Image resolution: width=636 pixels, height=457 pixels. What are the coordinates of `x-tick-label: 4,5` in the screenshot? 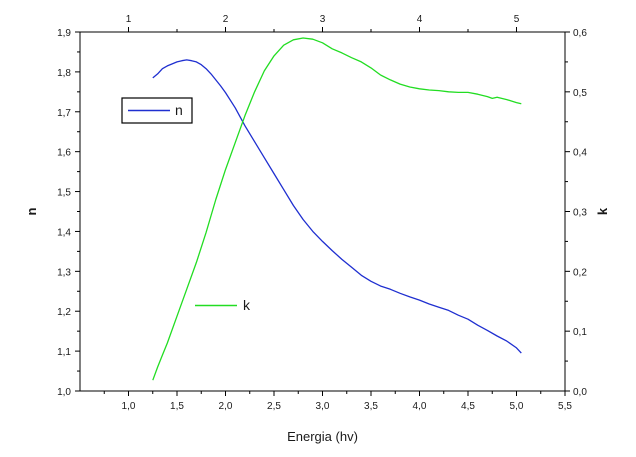 It's located at (468, 406).